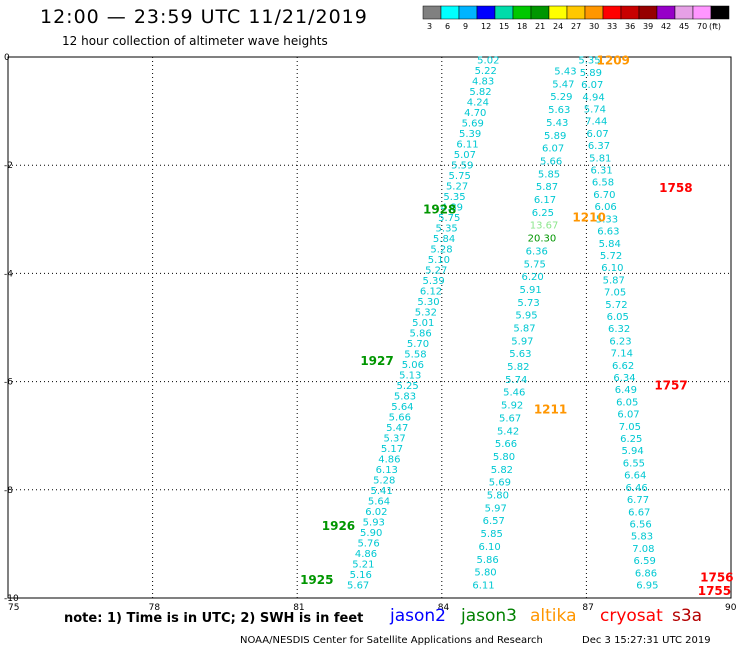  I want to click on wave-height-point: 4.24, so click(478, 103).